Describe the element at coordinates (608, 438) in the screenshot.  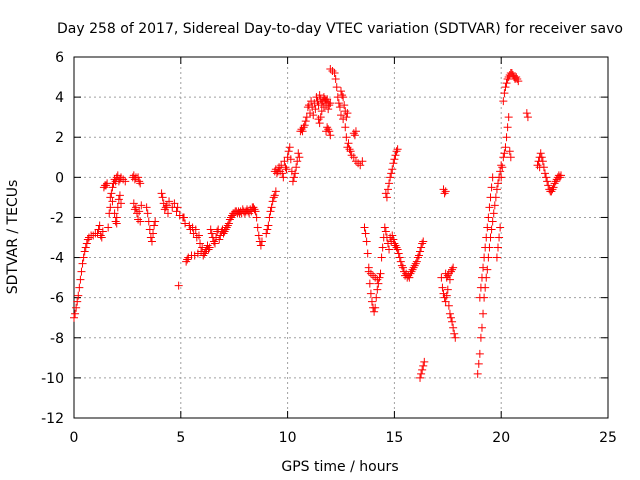
I see `x-tick-label: 25` at that location.